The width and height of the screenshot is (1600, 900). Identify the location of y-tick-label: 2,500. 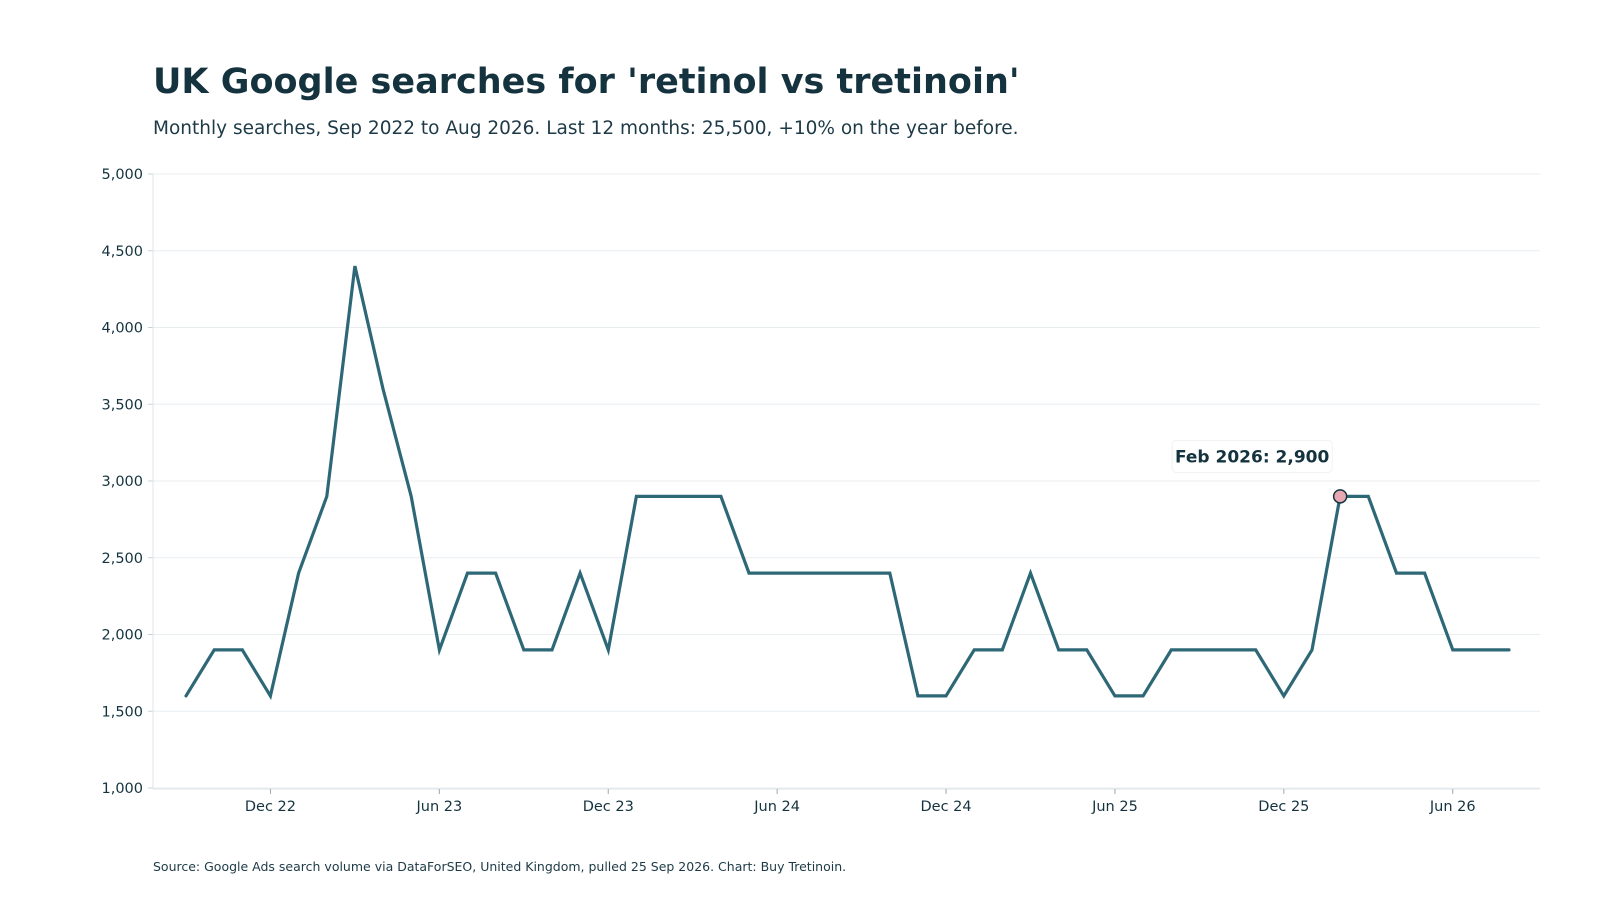
(122, 559).